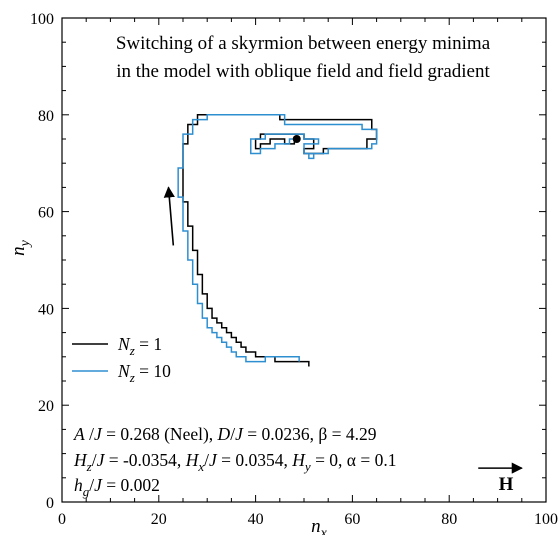 This screenshot has height=535, width=559. Describe the element at coordinates (256, 519) in the screenshot. I see `x-tick-label: 40` at that location.